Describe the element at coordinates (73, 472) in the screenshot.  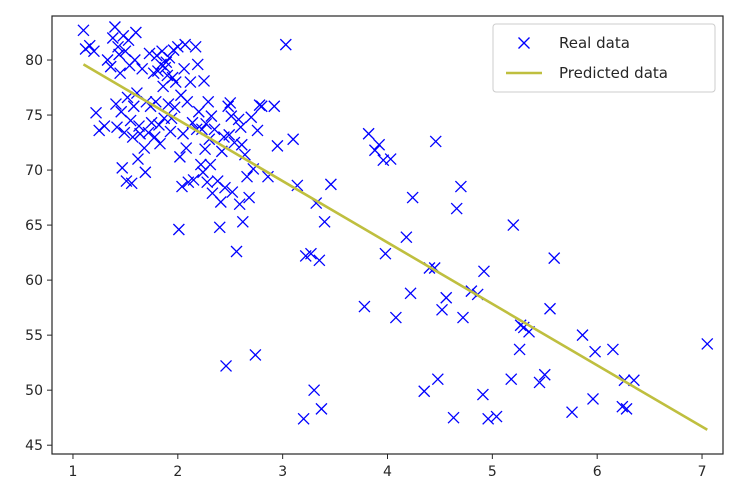
I see `x-tick-label: 1` at that location.